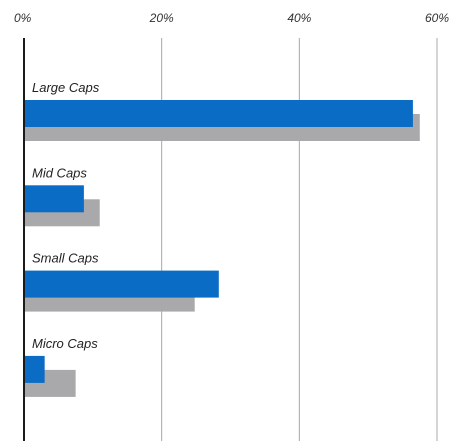 The image size is (451, 445). I want to click on category-label: Micro Caps, so click(65, 343).